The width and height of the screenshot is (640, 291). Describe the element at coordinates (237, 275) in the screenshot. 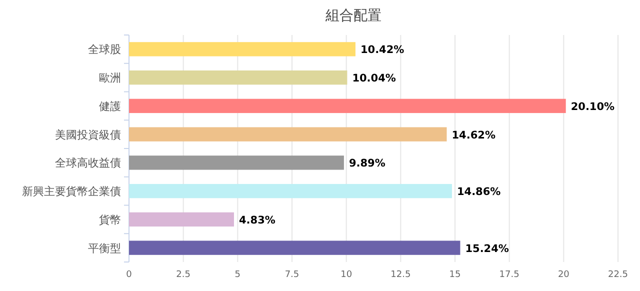

I see `x-tick-label: 5` at that location.